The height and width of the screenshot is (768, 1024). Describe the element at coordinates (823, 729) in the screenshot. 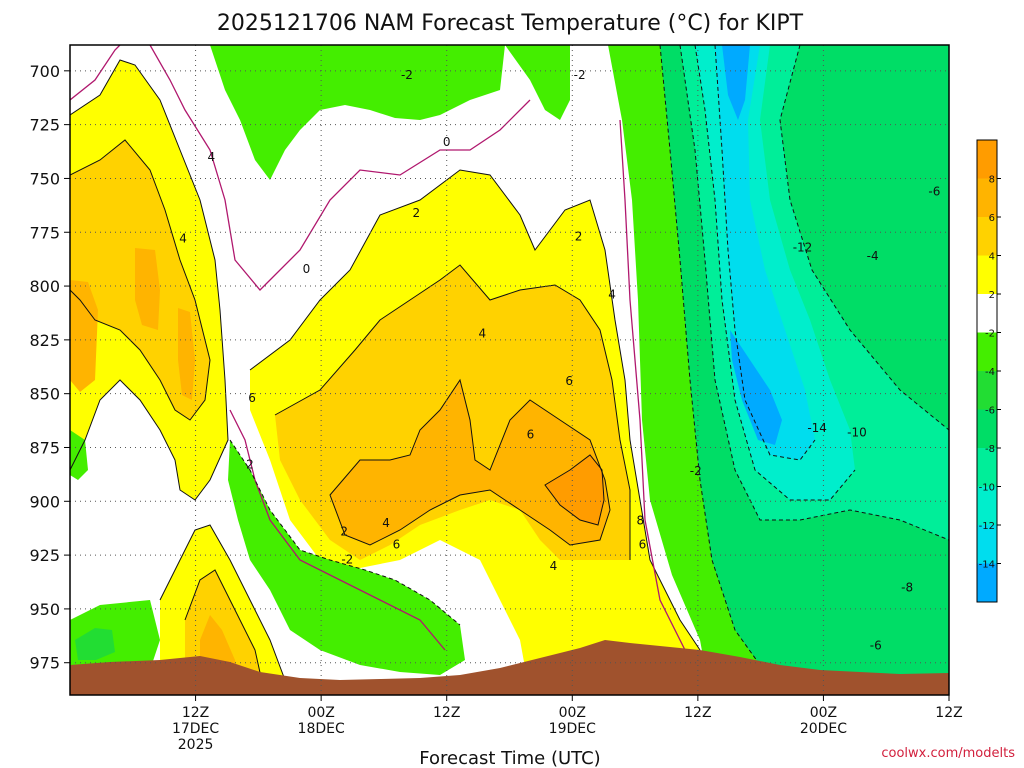

I see `x-tick-label: 20DEC` at that location.